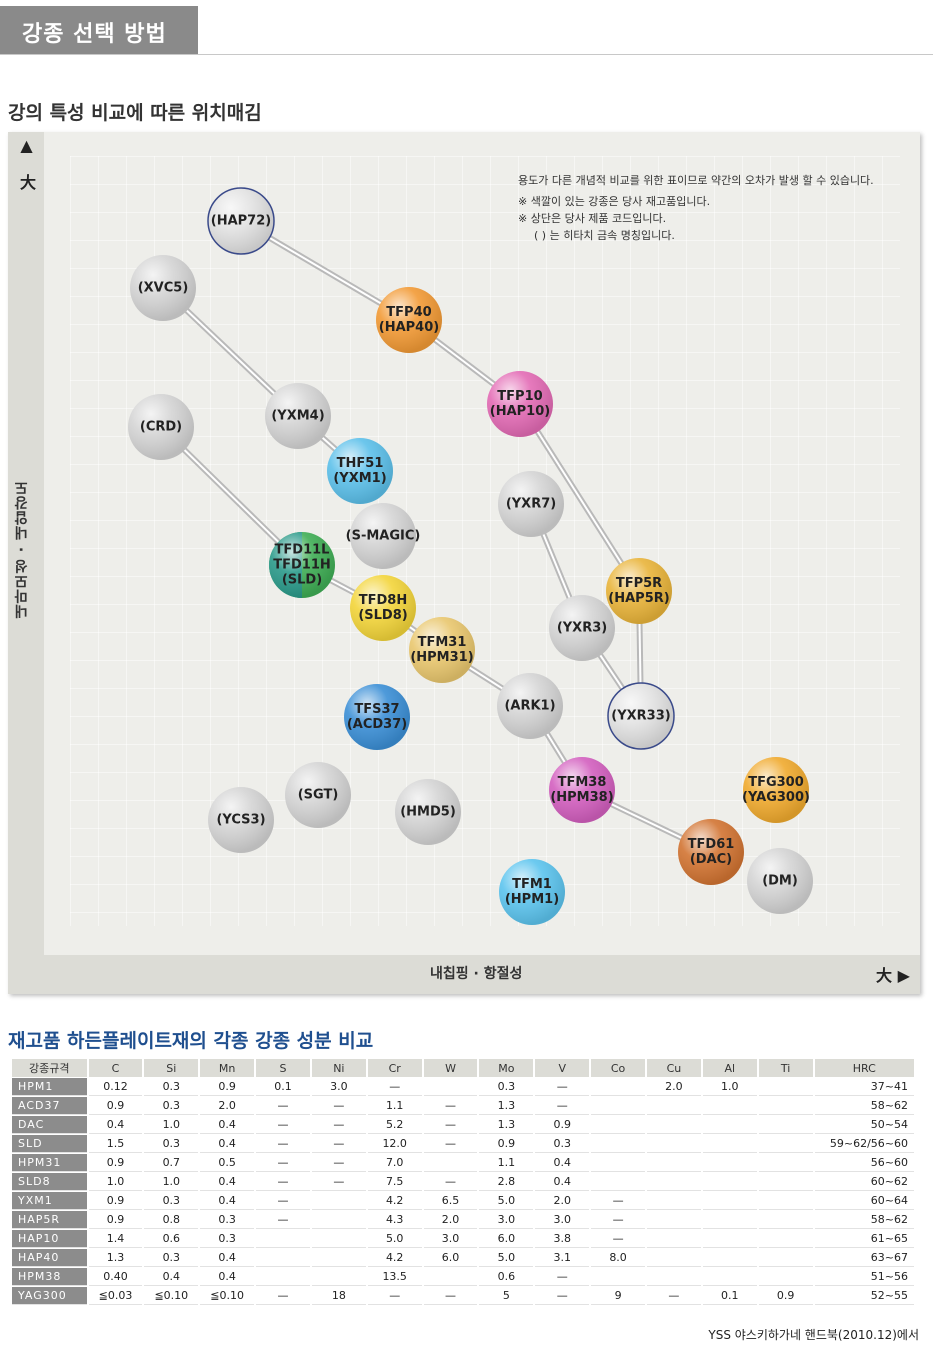  What do you see at coordinates (520, 411) in the screenshot?
I see `ball-label-line: (HAP10)` at bounding box center [520, 411].